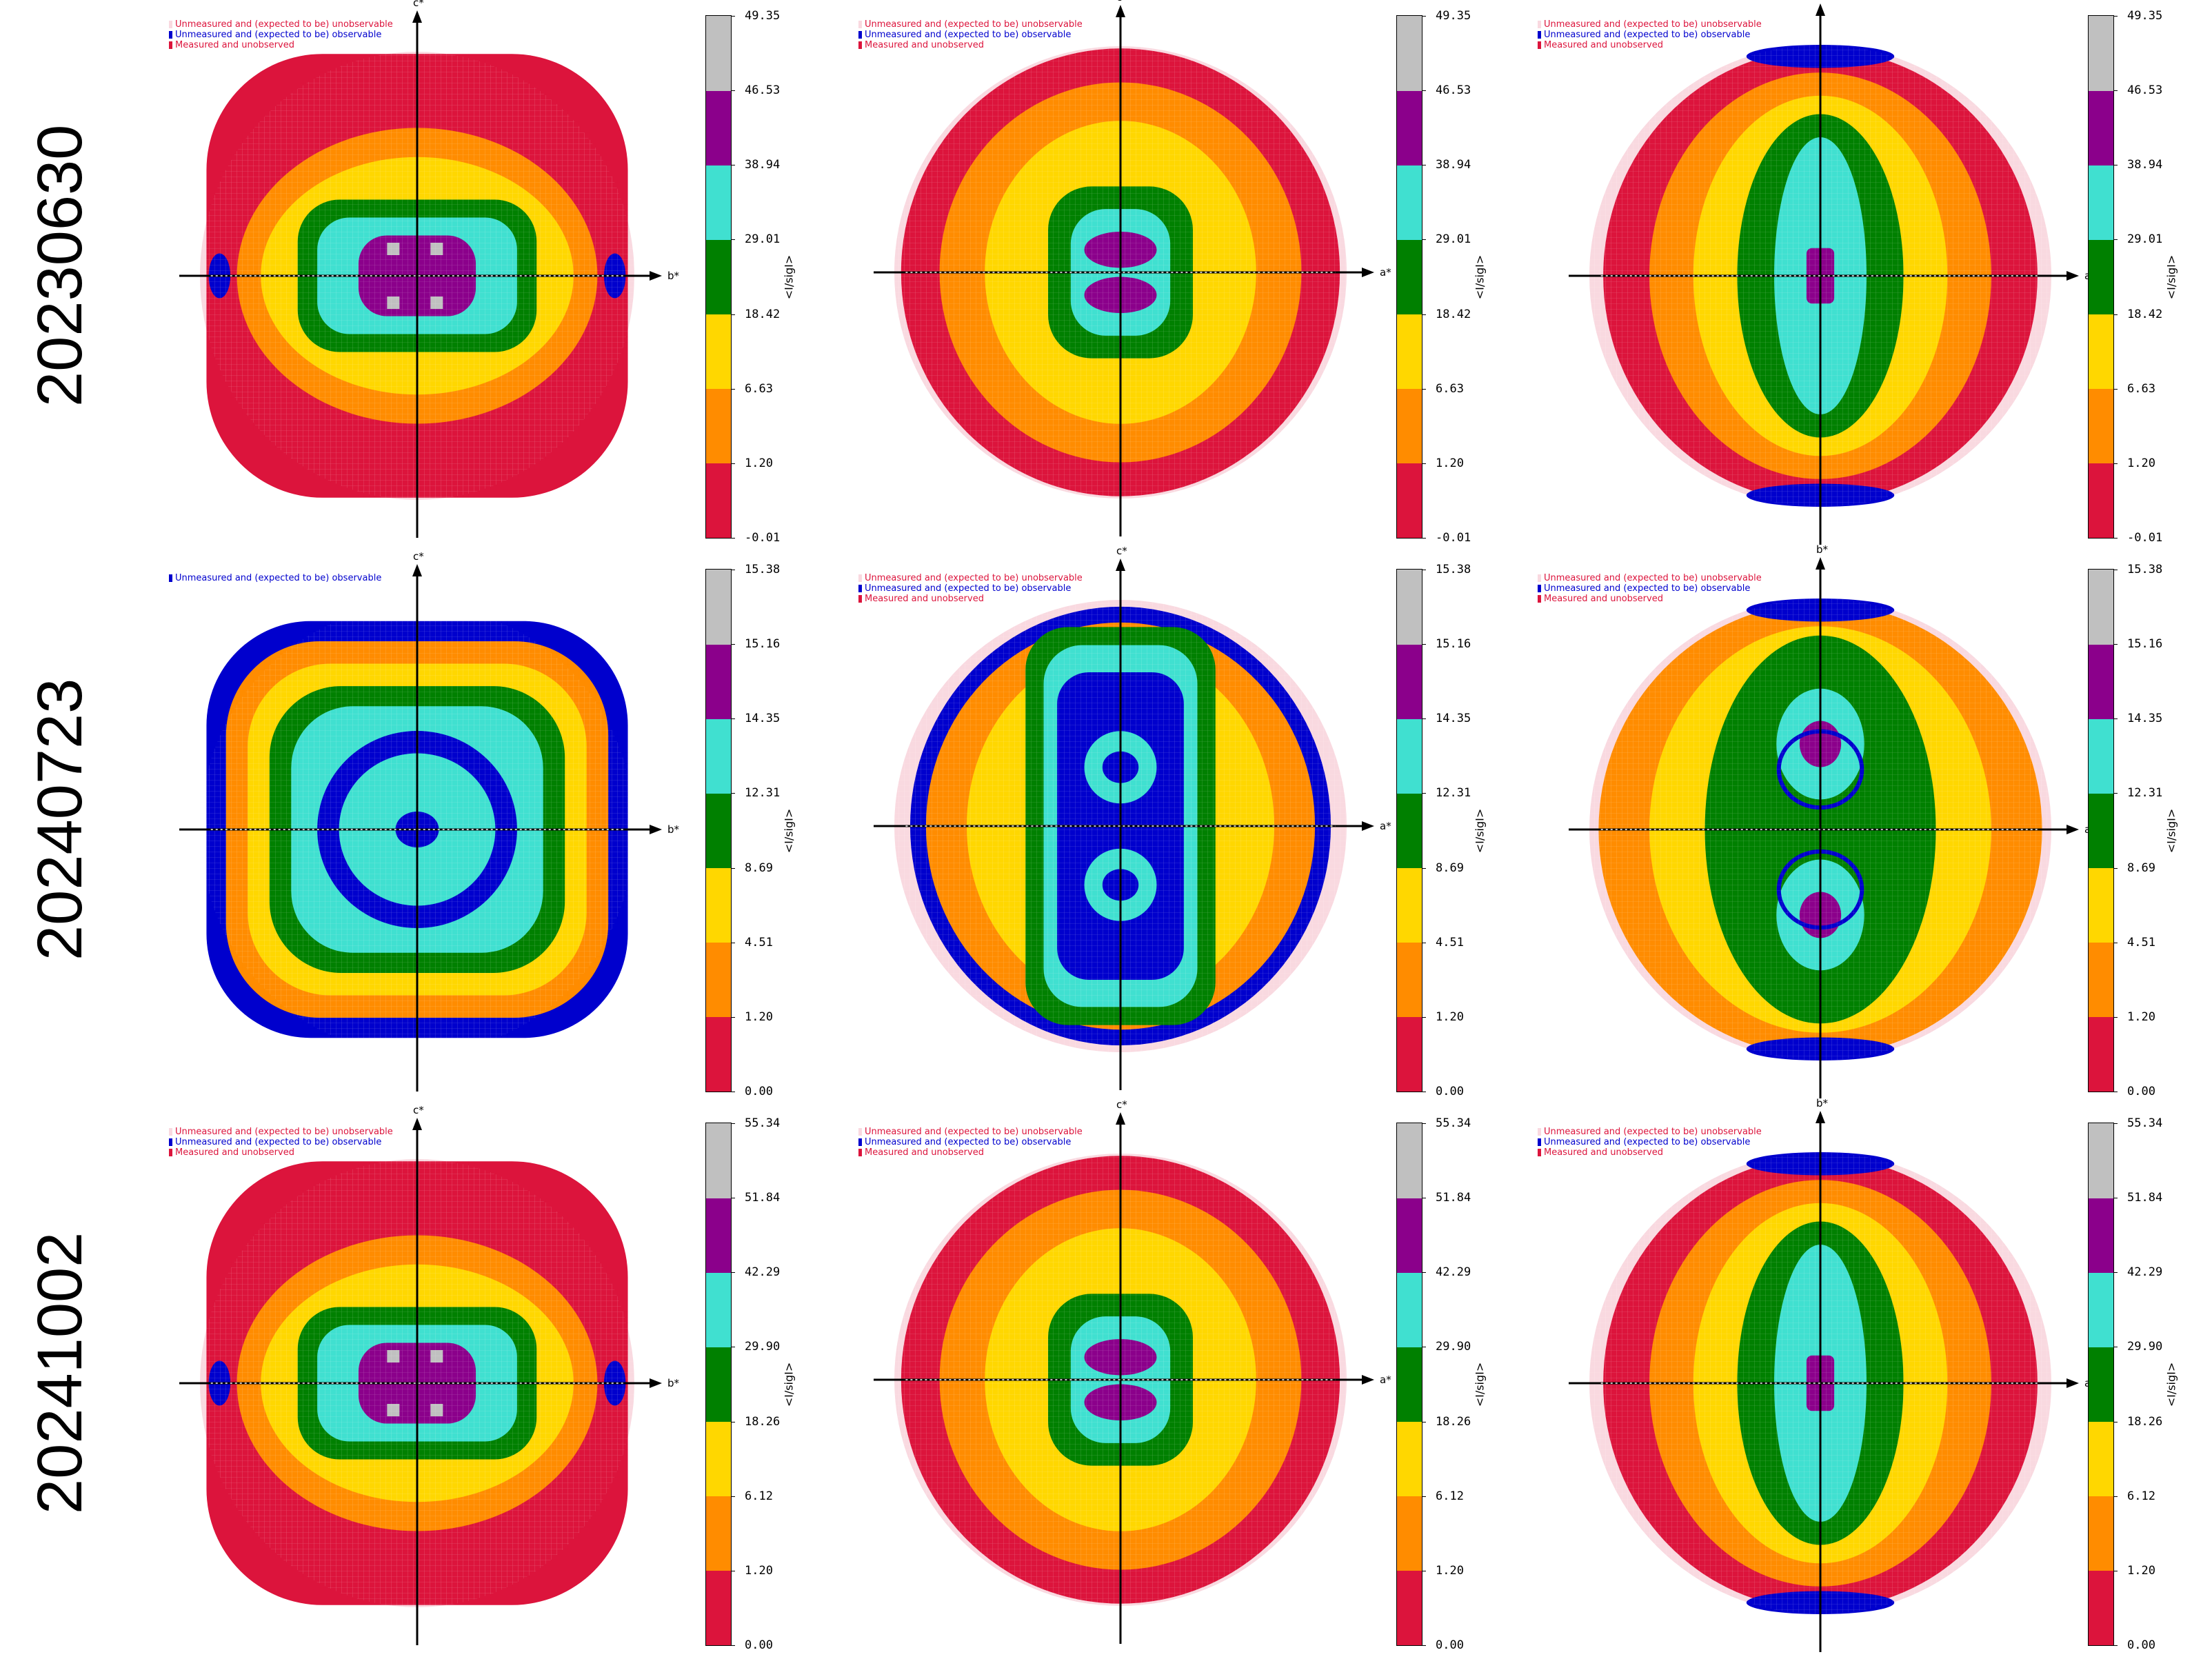 The height and width of the screenshot is (1659, 2212). I want to click on colorbar-tick-label: 18.26, so click(2145, 1422).